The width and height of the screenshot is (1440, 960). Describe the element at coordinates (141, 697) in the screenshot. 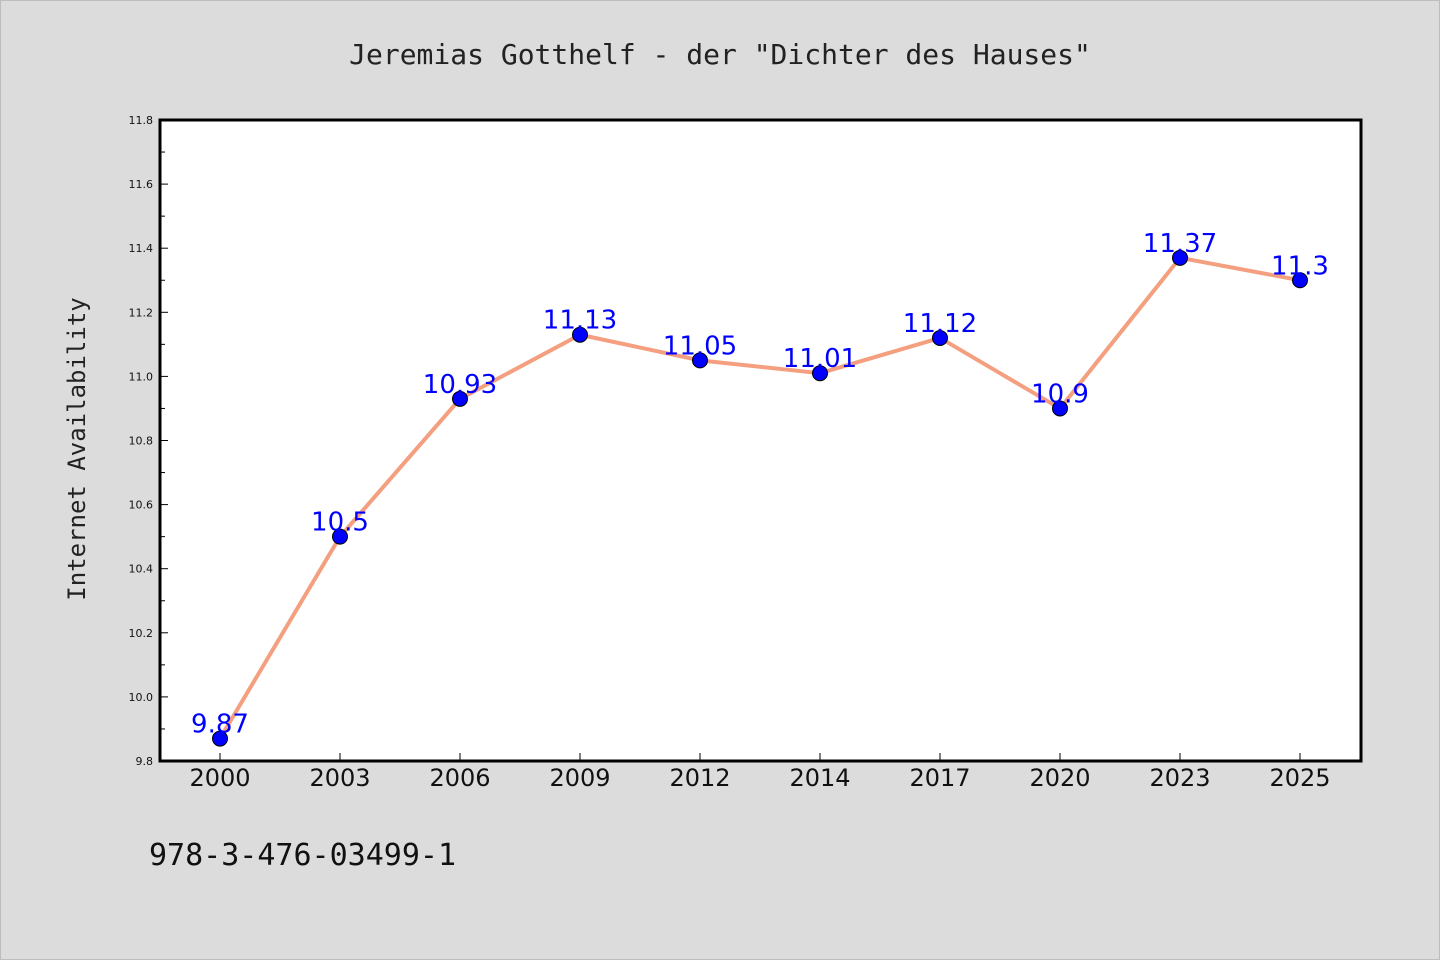

I see `y-tick-label: 10.0` at that location.